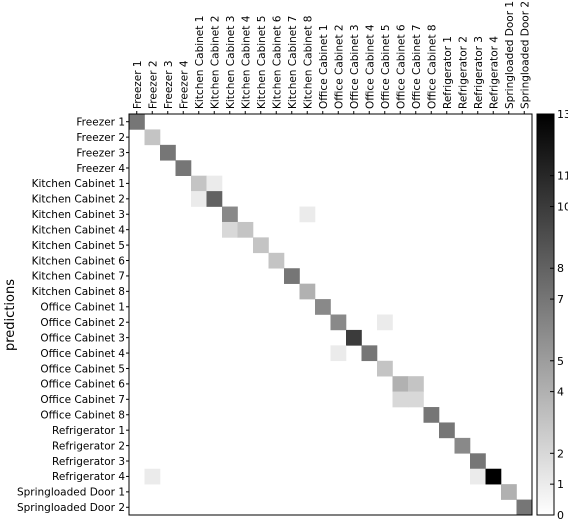  Describe the element at coordinates (262, 62) in the screenshot. I see `x-tick-label: Kitchen Cabinet 5` at that location.